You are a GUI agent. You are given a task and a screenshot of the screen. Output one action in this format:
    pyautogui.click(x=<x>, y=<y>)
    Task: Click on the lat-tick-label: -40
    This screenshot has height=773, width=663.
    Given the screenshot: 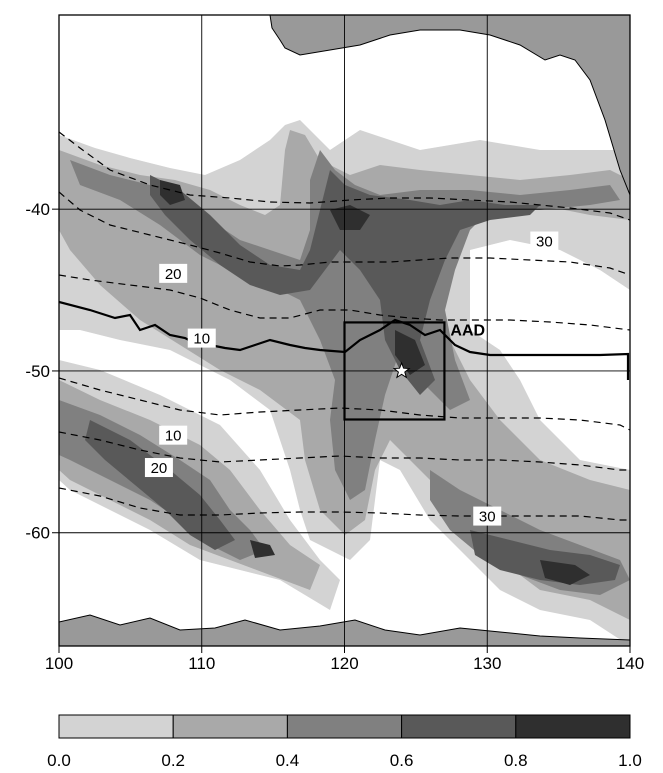 What is the action you would take?
    pyautogui.click(x=37, y=209)
    